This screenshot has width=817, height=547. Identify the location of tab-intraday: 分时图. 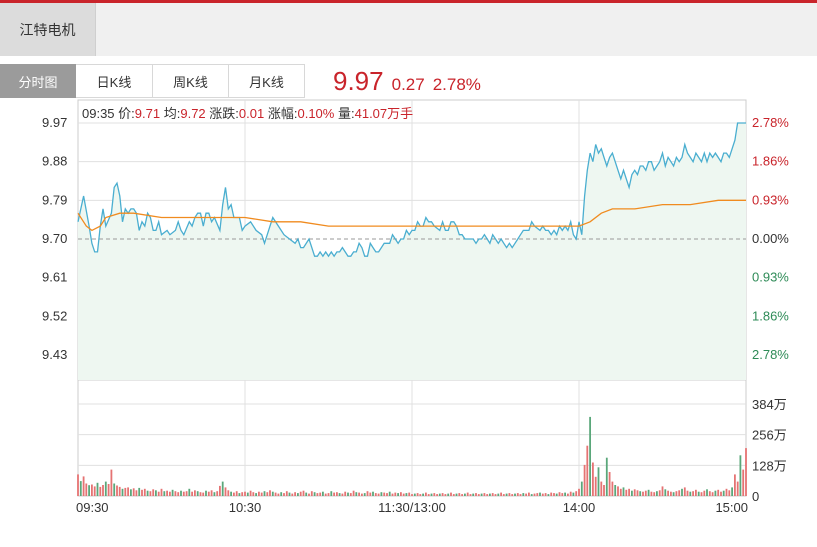
(38, 81).